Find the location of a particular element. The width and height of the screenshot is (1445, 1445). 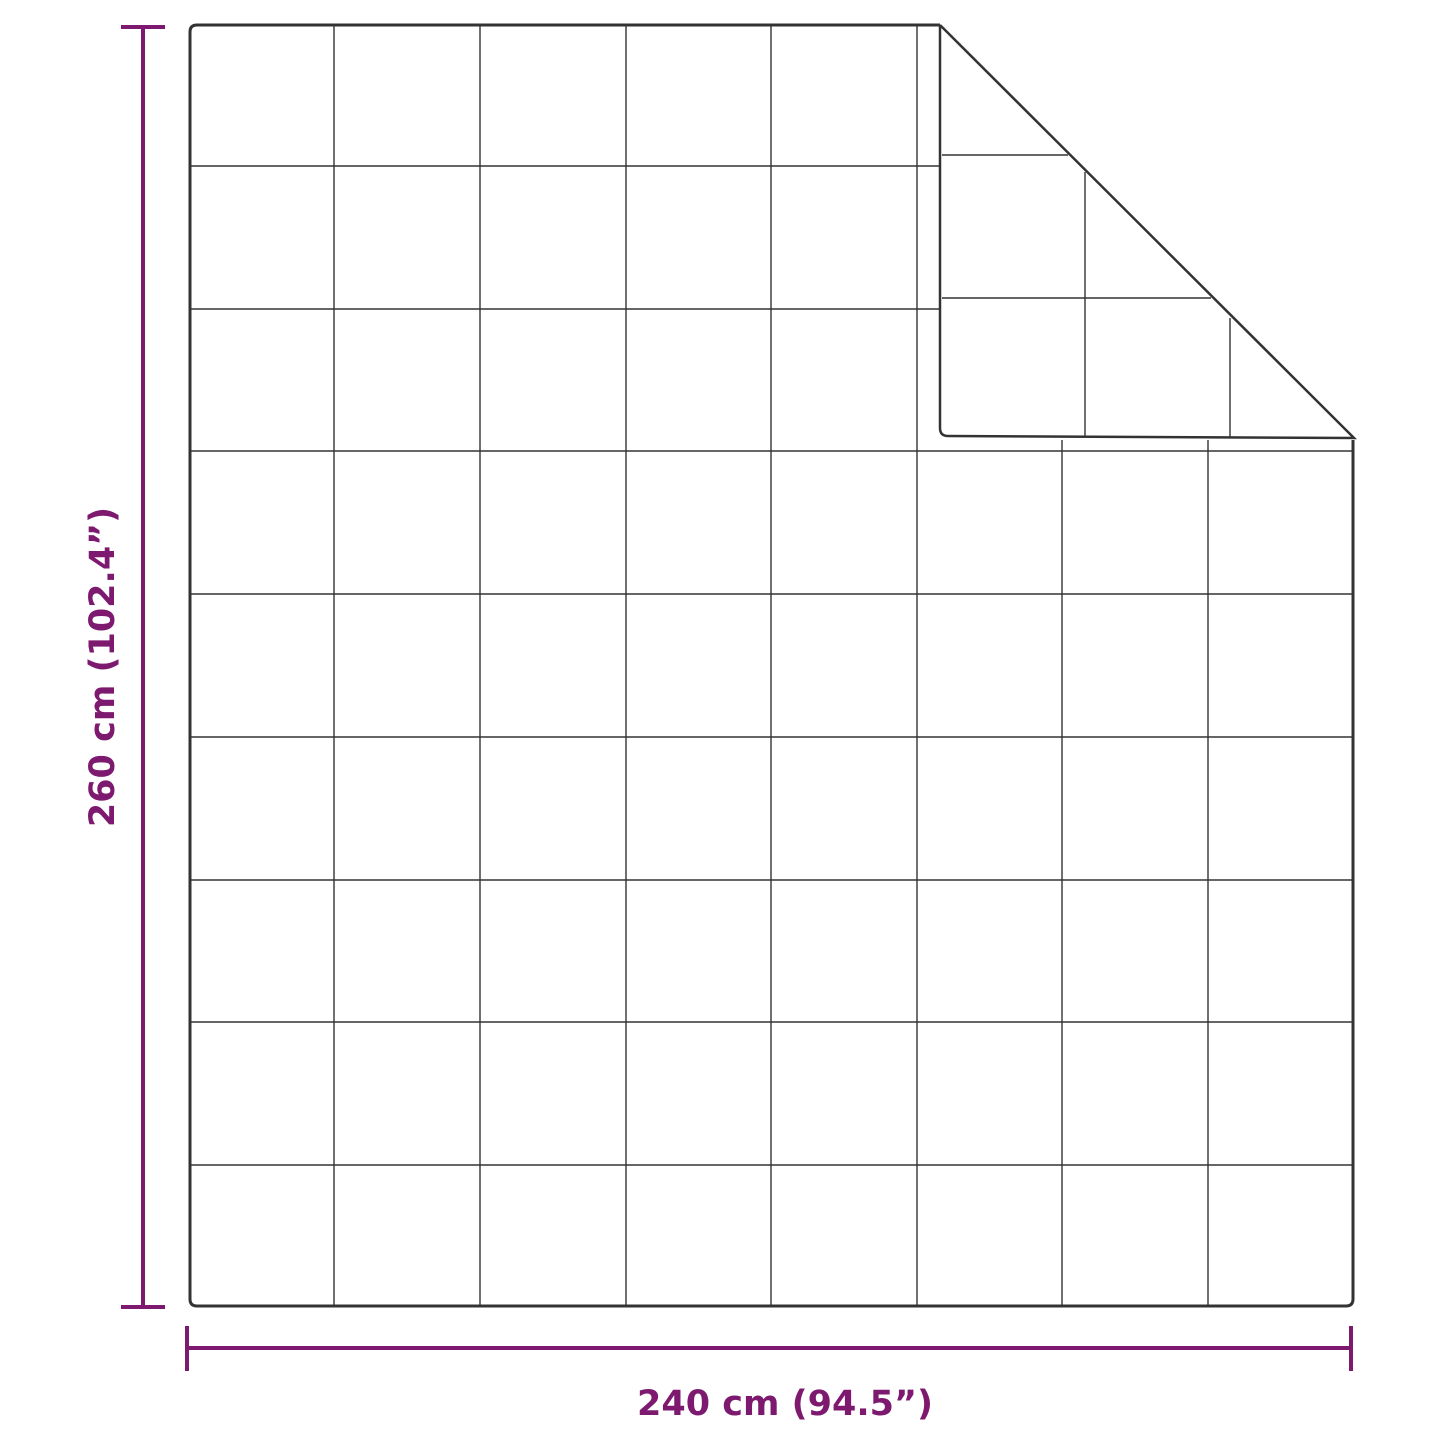

height-label: 260 cm (102.4”) is located at coordinates (103, 667).